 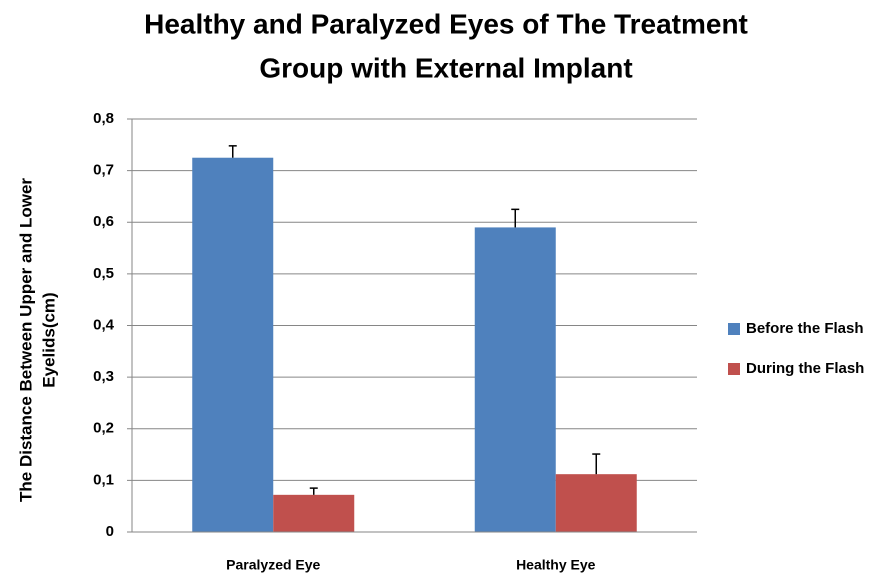 I want to click on x-tick-label: Paralyzed Eye, so click(x=273, y=565).